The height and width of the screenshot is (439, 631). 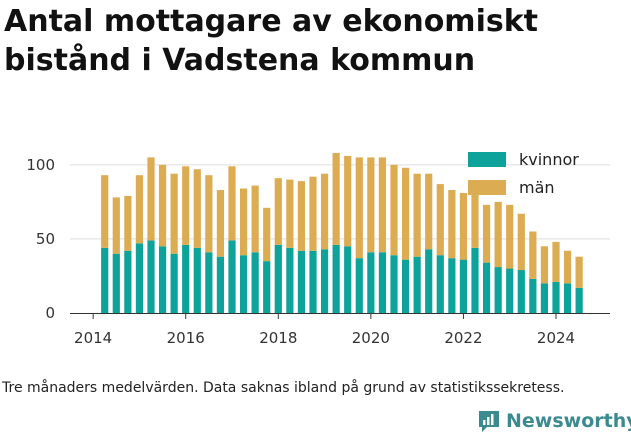 I want to click on y-tick-label: 50, so click(x=45, y=239).